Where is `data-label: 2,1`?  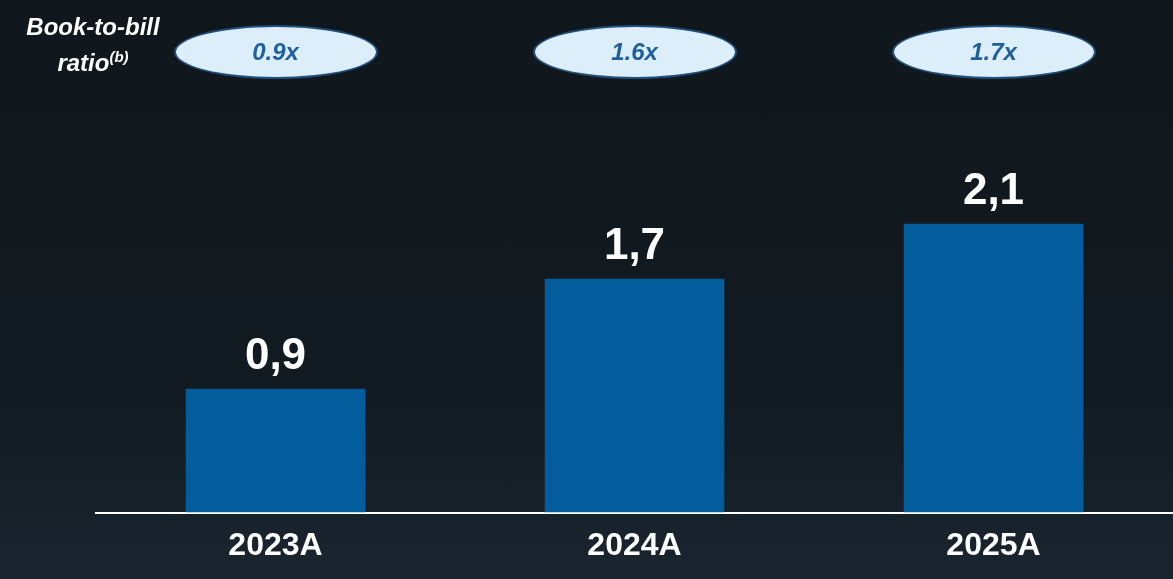
data-label: 2,1 is located at coordinates (993, 188).